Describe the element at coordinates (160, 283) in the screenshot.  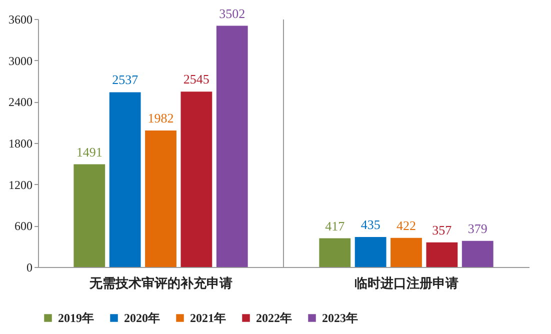
I see `x-tick-label: 无需技术审评的补充申请` at that location.